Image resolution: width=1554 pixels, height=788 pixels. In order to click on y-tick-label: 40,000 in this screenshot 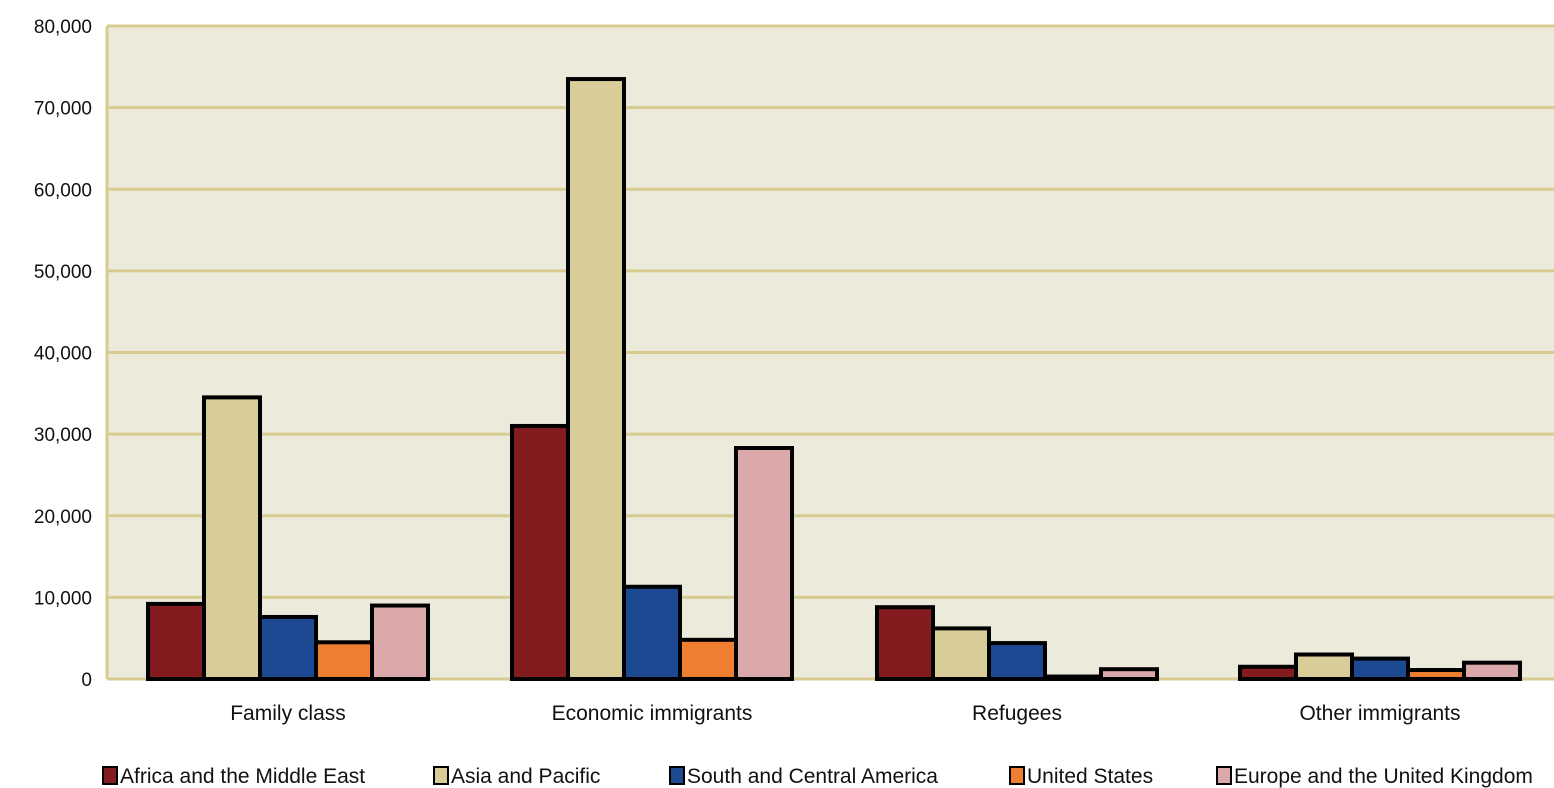, I will do `click(63, 354)`.